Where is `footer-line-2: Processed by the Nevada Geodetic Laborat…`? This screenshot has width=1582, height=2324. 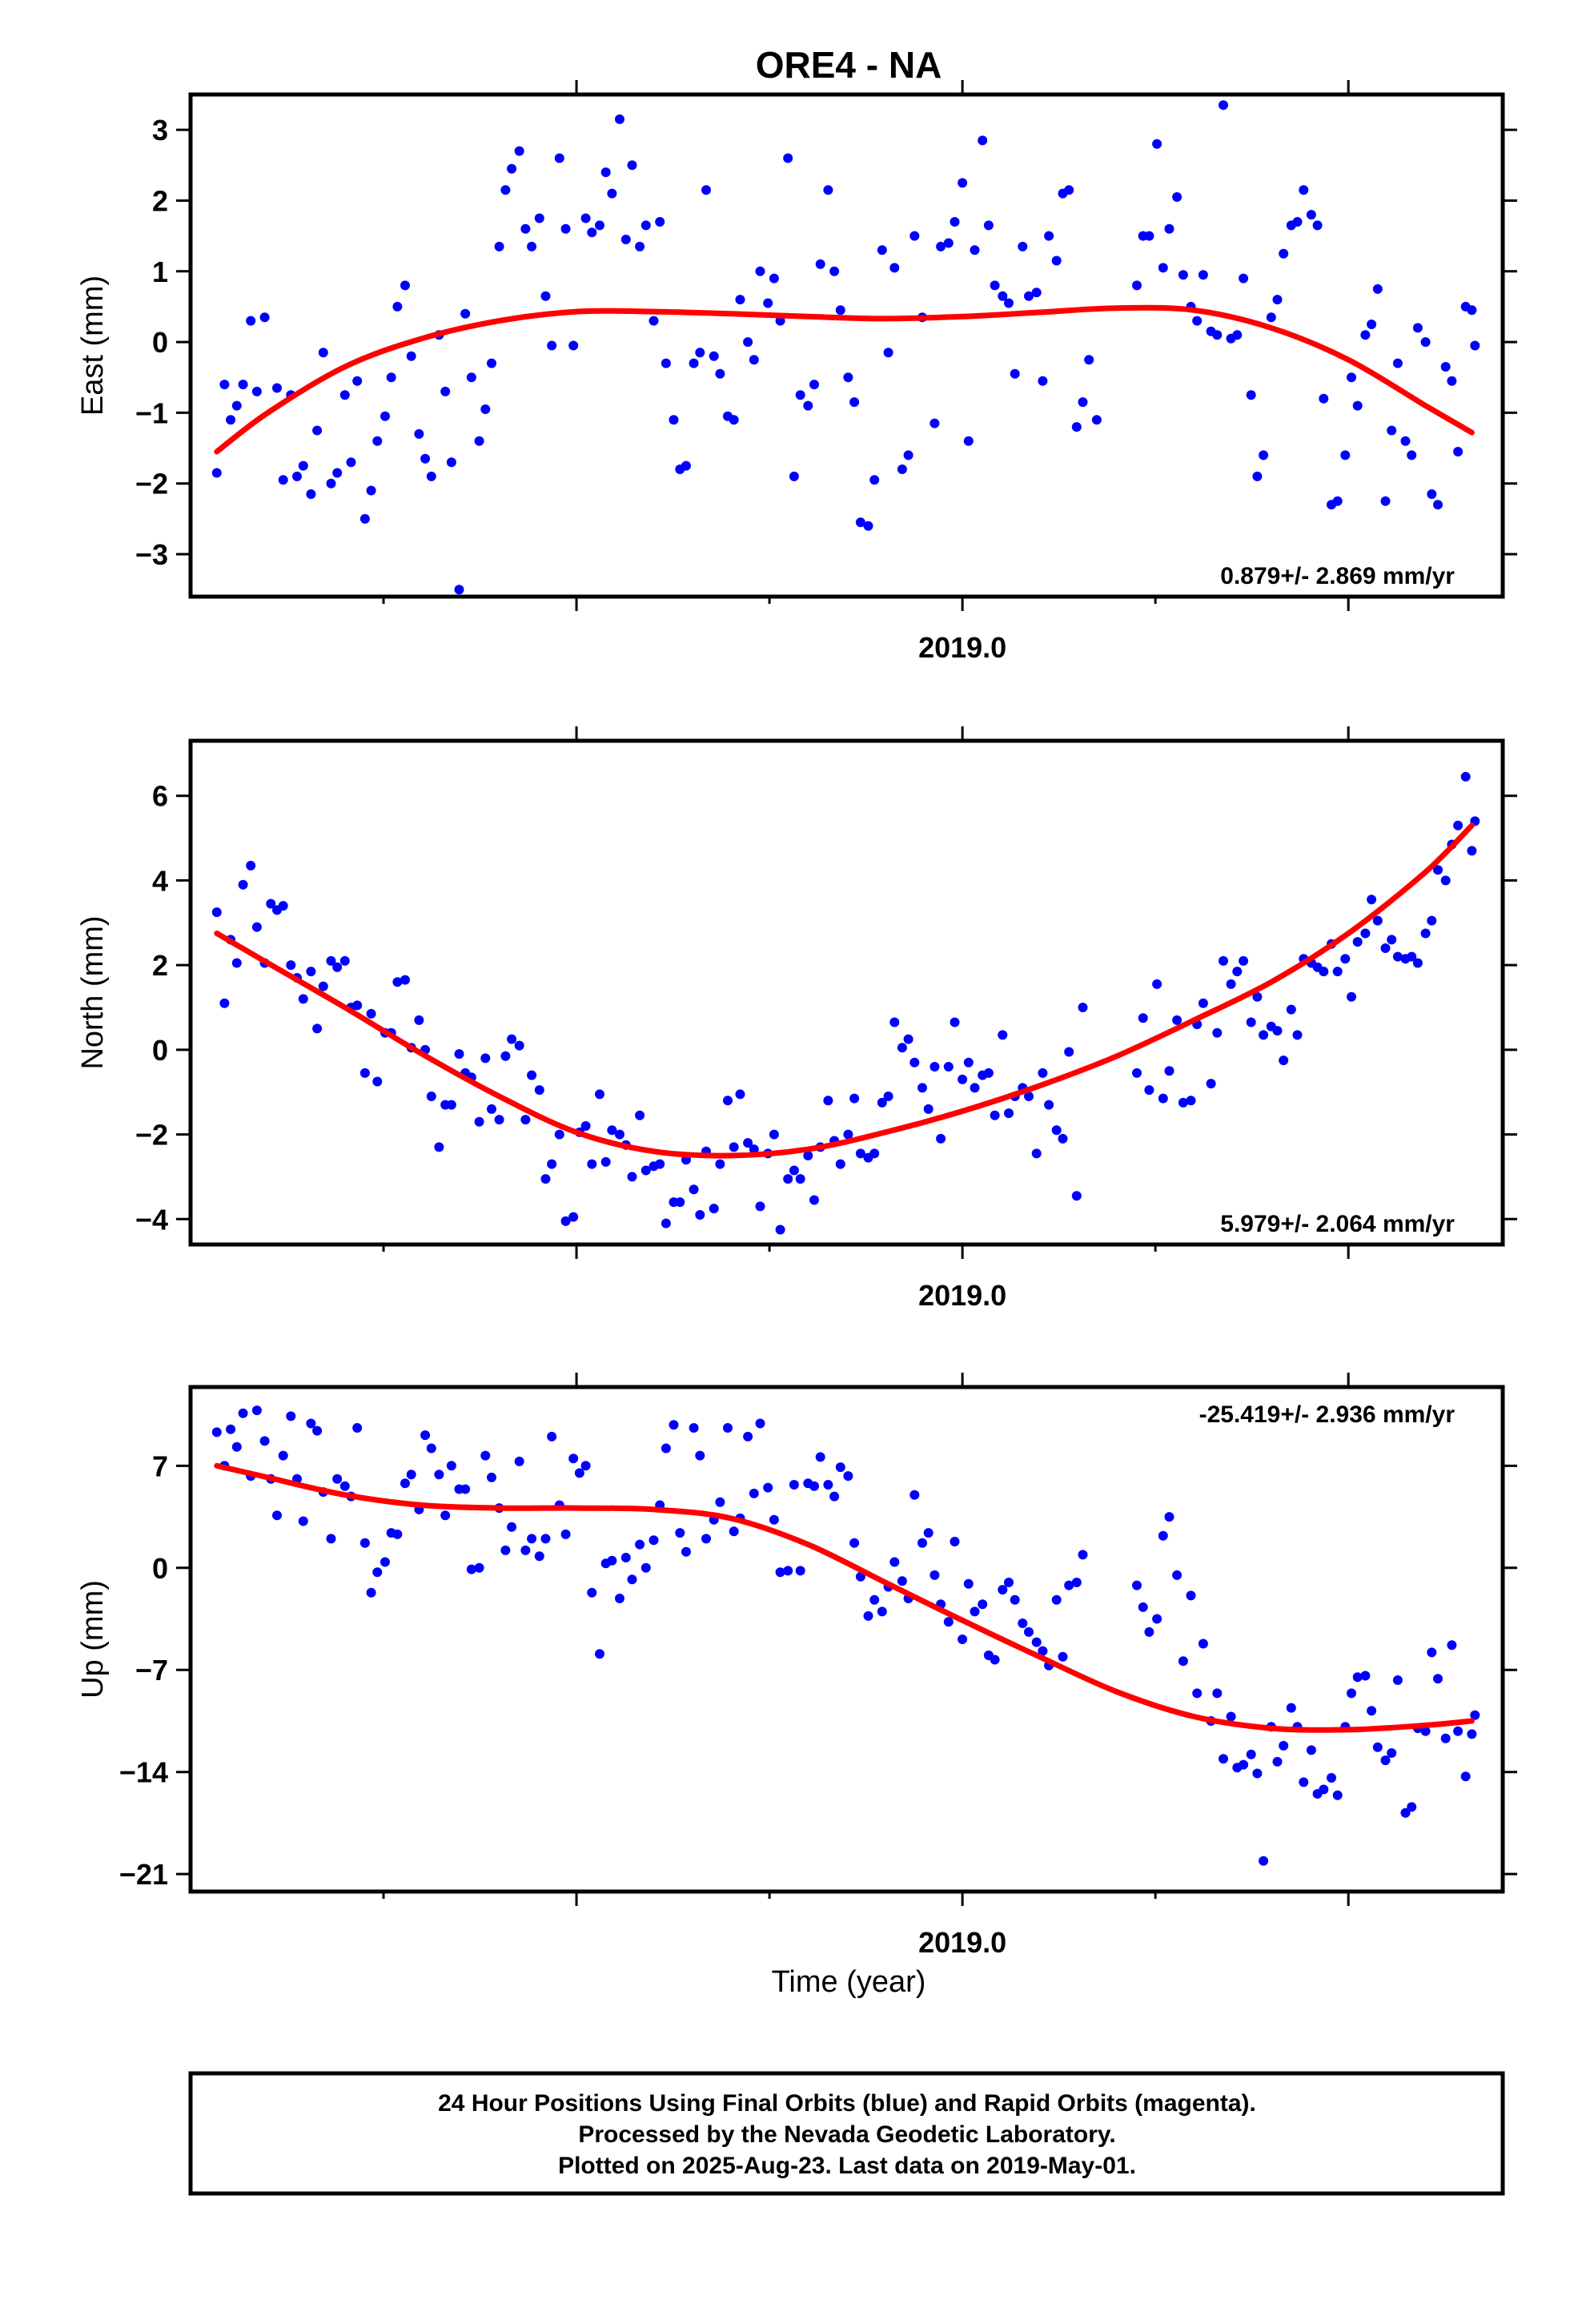
footer-line-2: Processed by the Nevada Geodetic Laborat… is located at coordinates (847, 2134).